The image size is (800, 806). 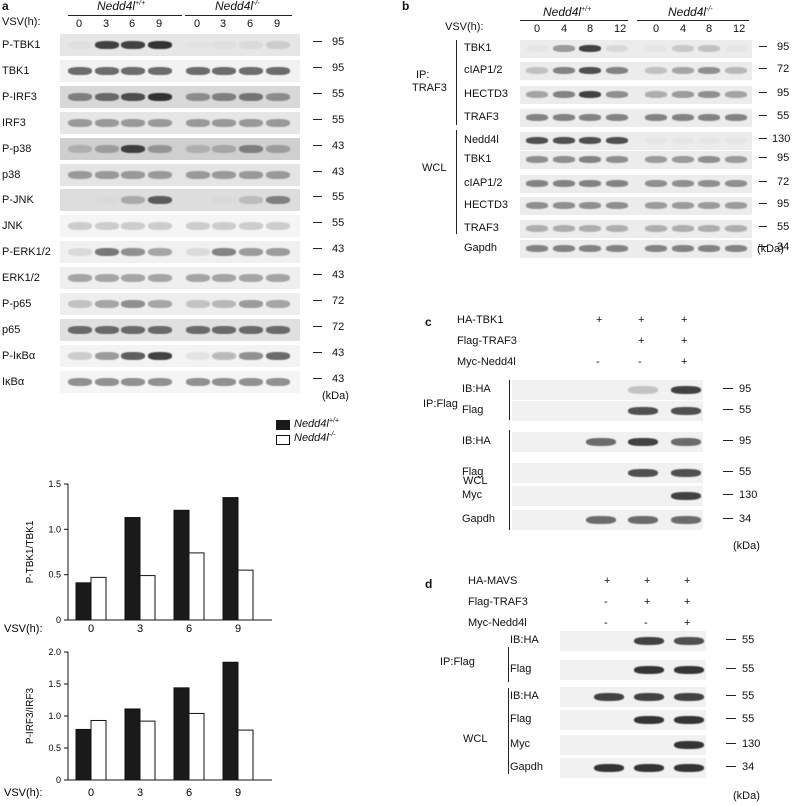 What do you see at coordinates (564, 29) in the screenshot?
I see `timepoint-label: 4` at bounding box center [564, 29].